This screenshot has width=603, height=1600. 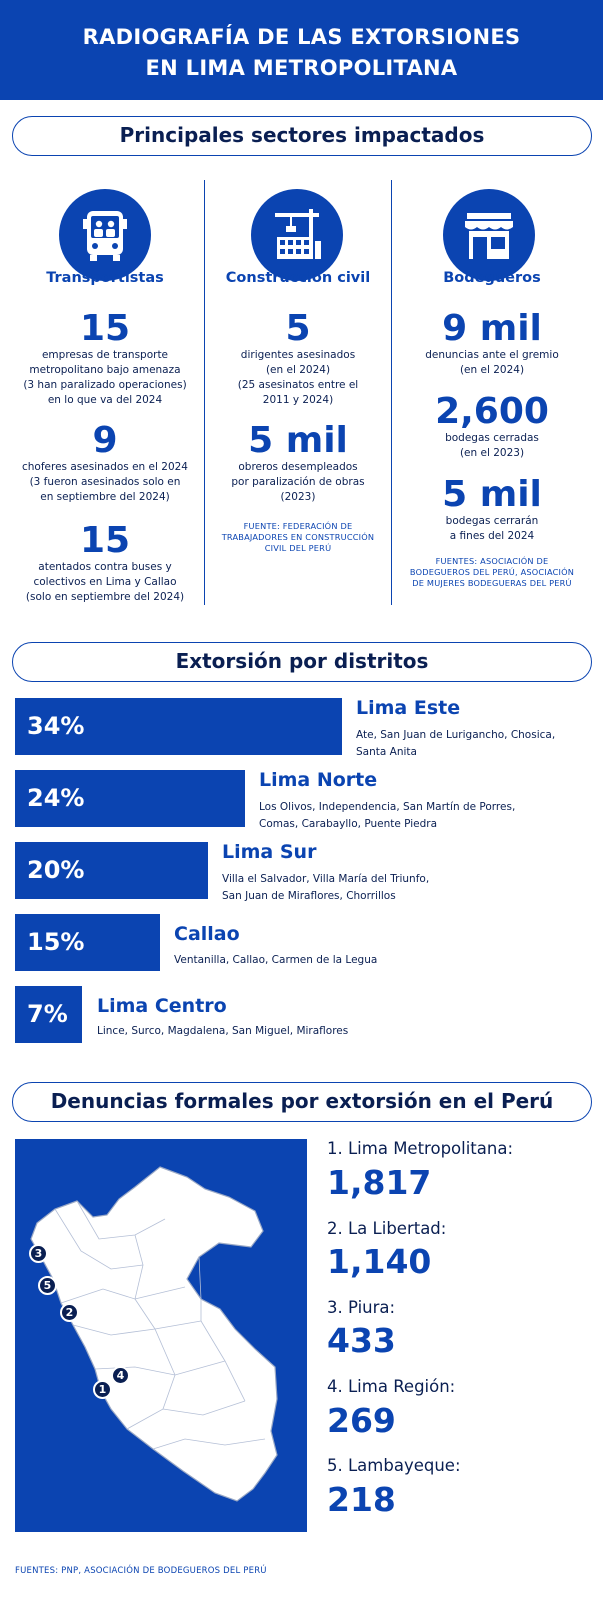 I want to click on ranking-value: 218, so click(x=361, y=1499).